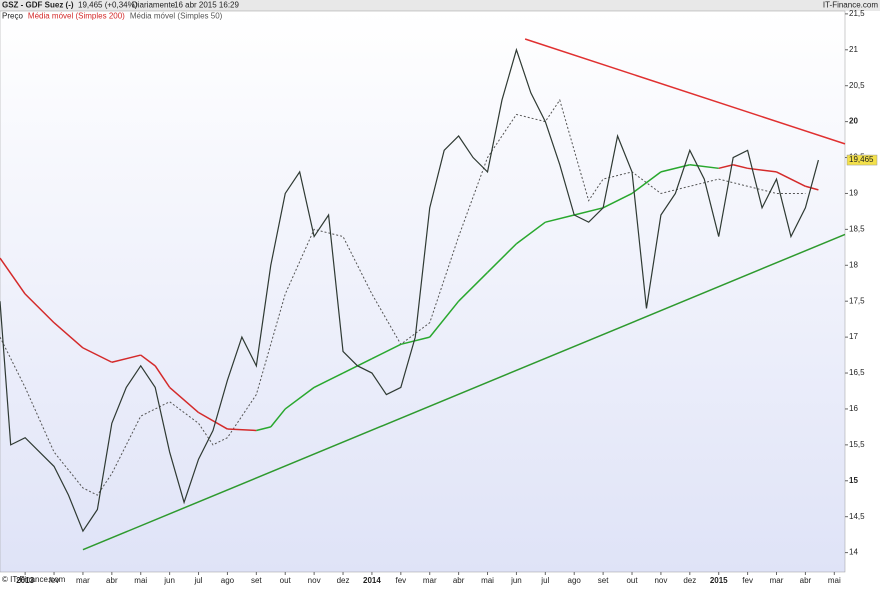 The height and width of the screenshot is (592, 880). I want to click on y-tick-label: 21, so click(853, 49).